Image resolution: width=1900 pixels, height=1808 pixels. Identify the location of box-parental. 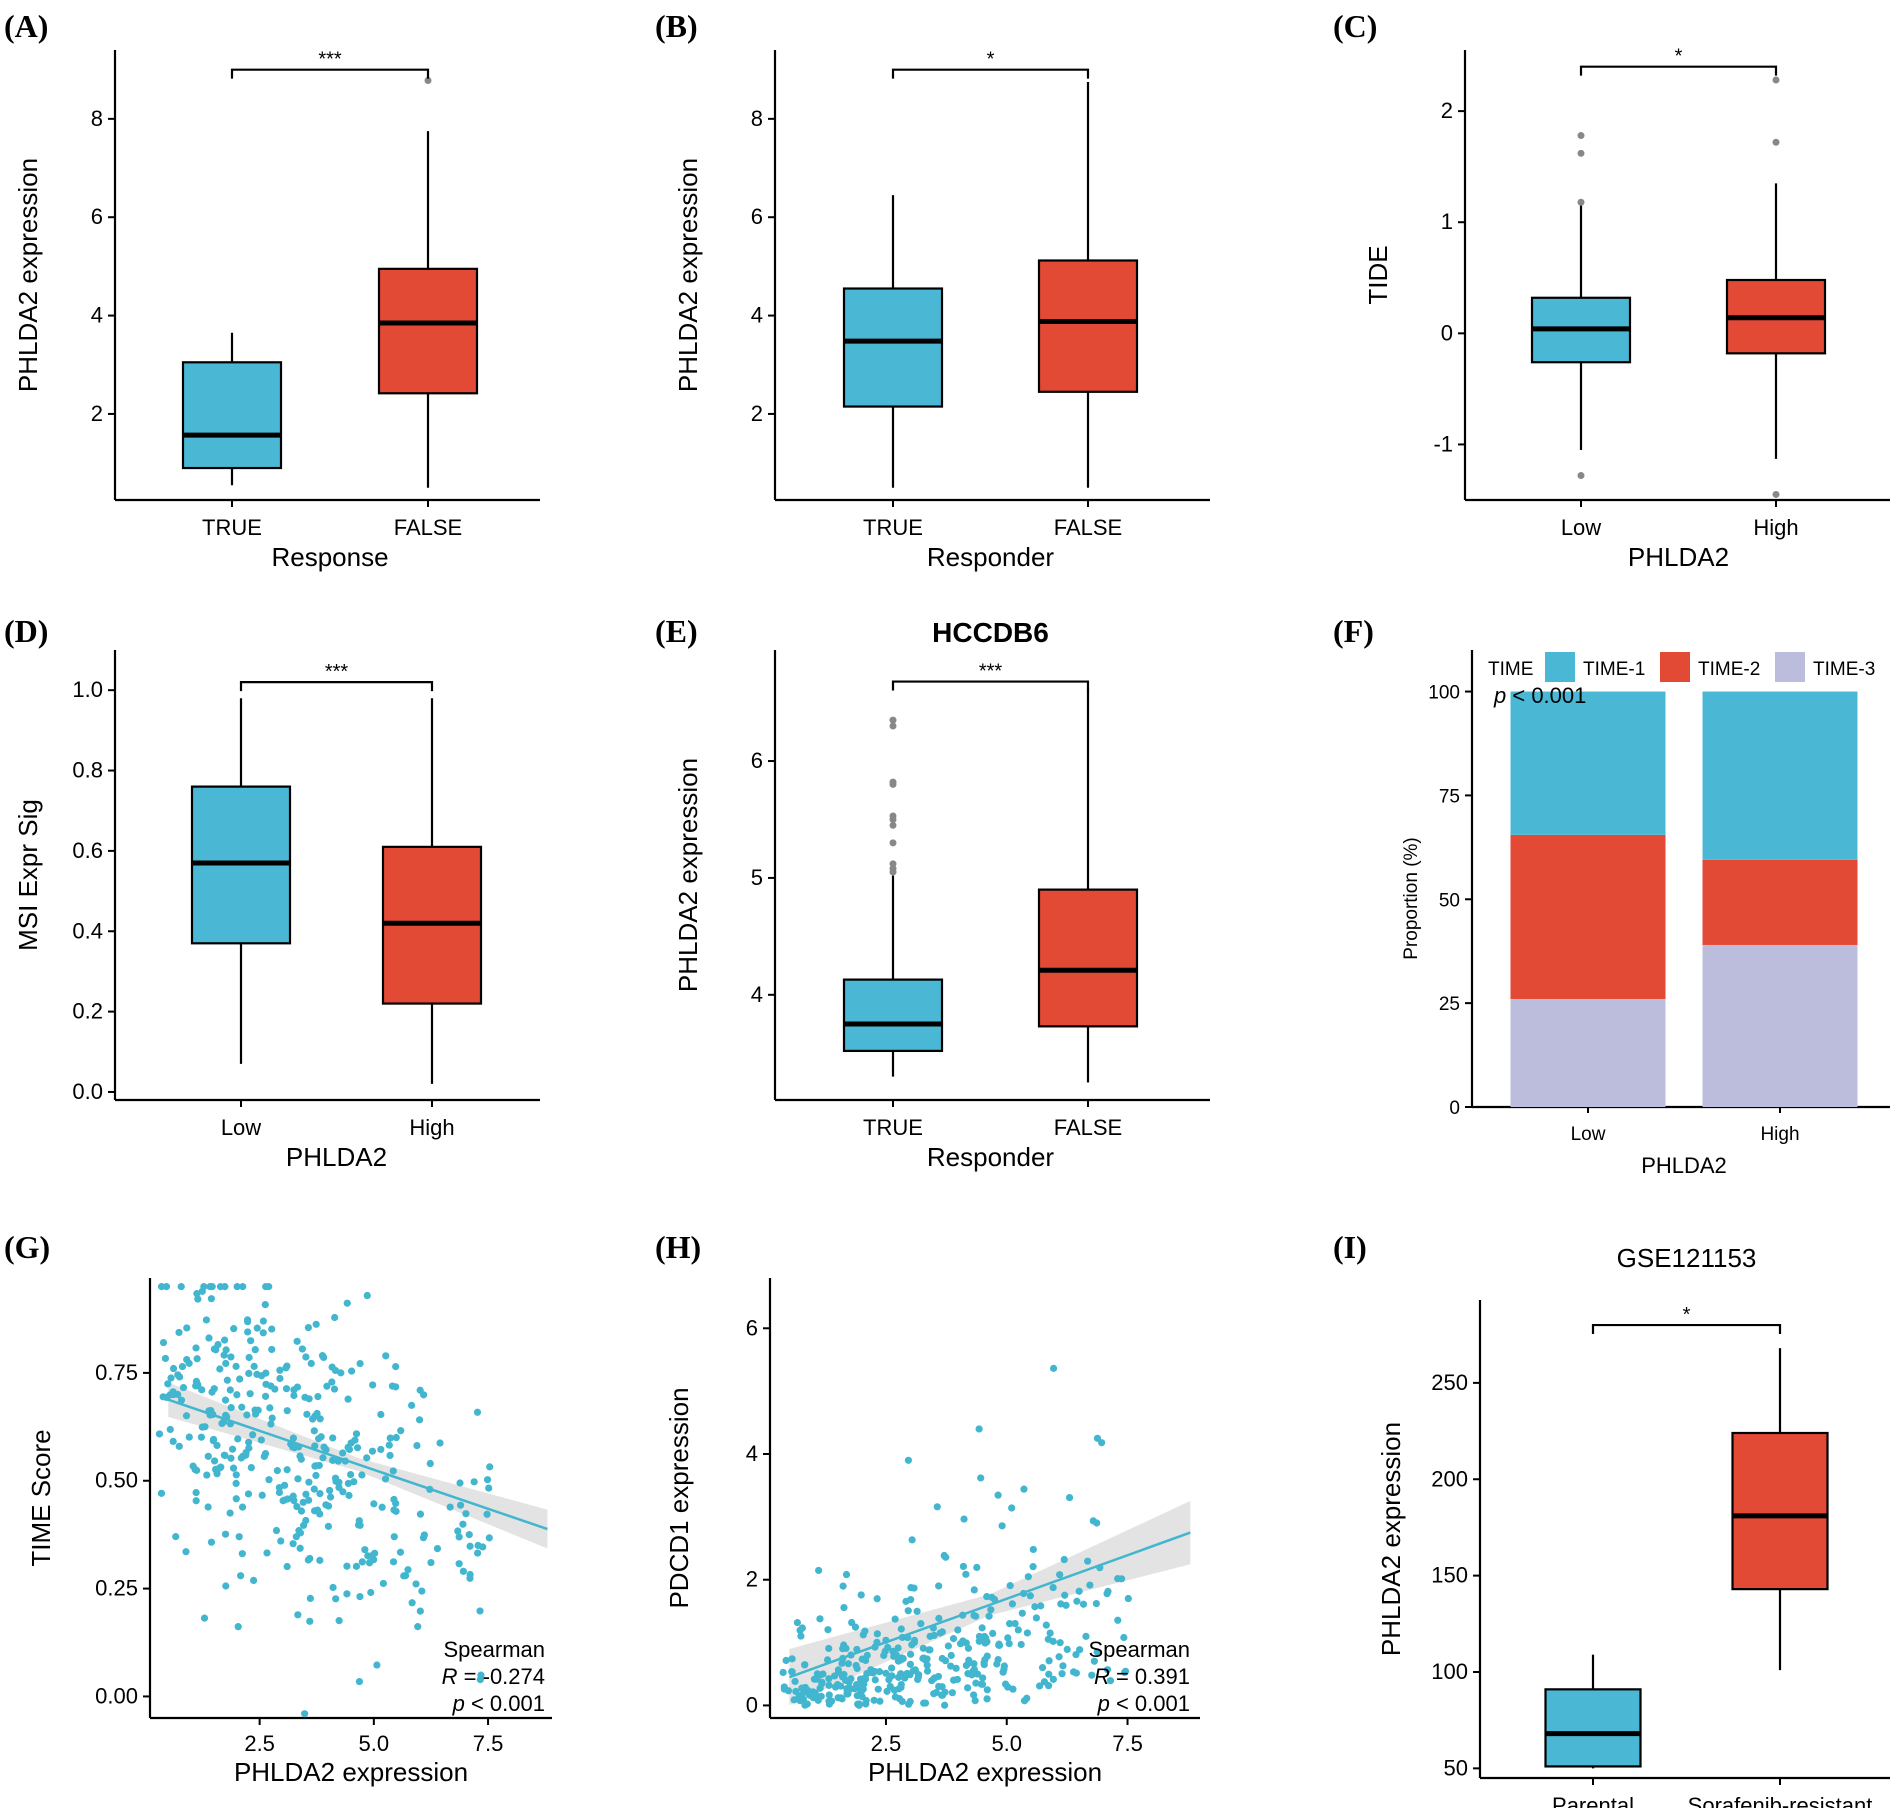
(1593, 1711).